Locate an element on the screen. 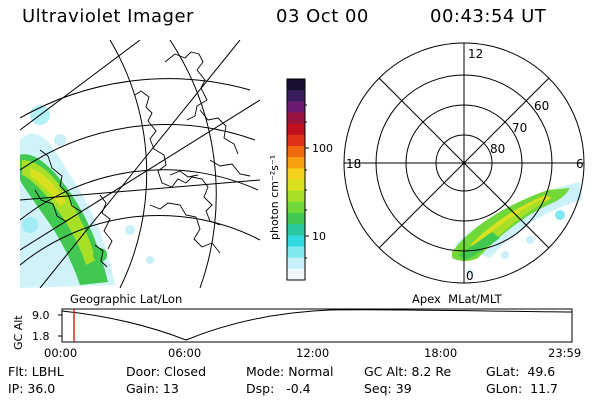  timeline-ytick-max: 9.0 is located at coordinates (41, 315).